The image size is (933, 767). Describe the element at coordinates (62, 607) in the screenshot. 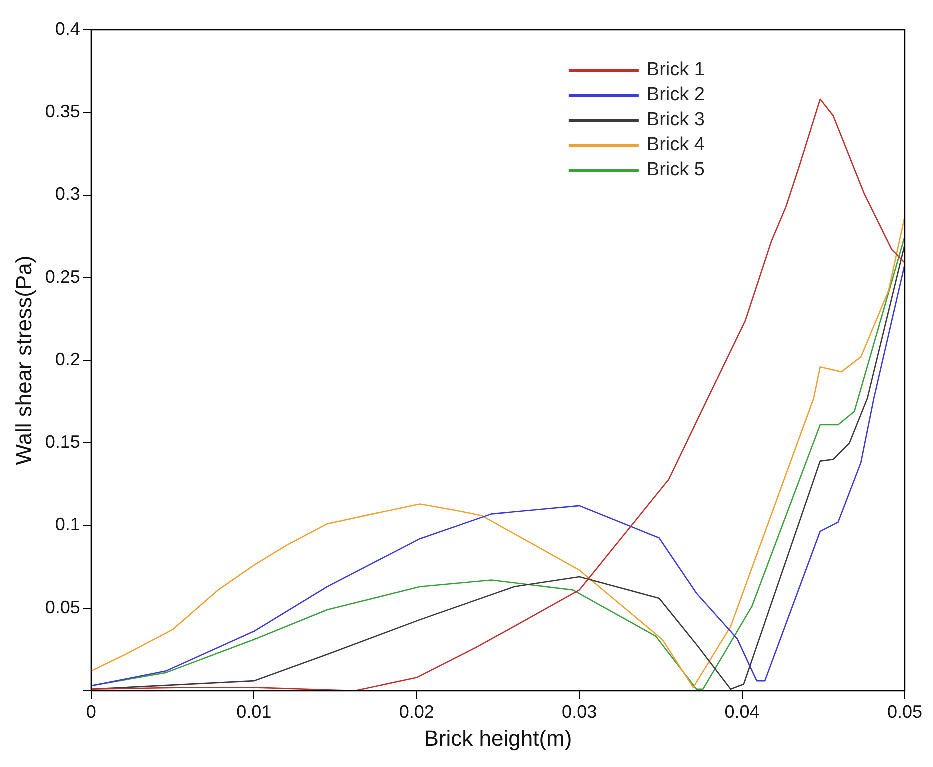

I see `y-tick-label: 0.05` at that location.